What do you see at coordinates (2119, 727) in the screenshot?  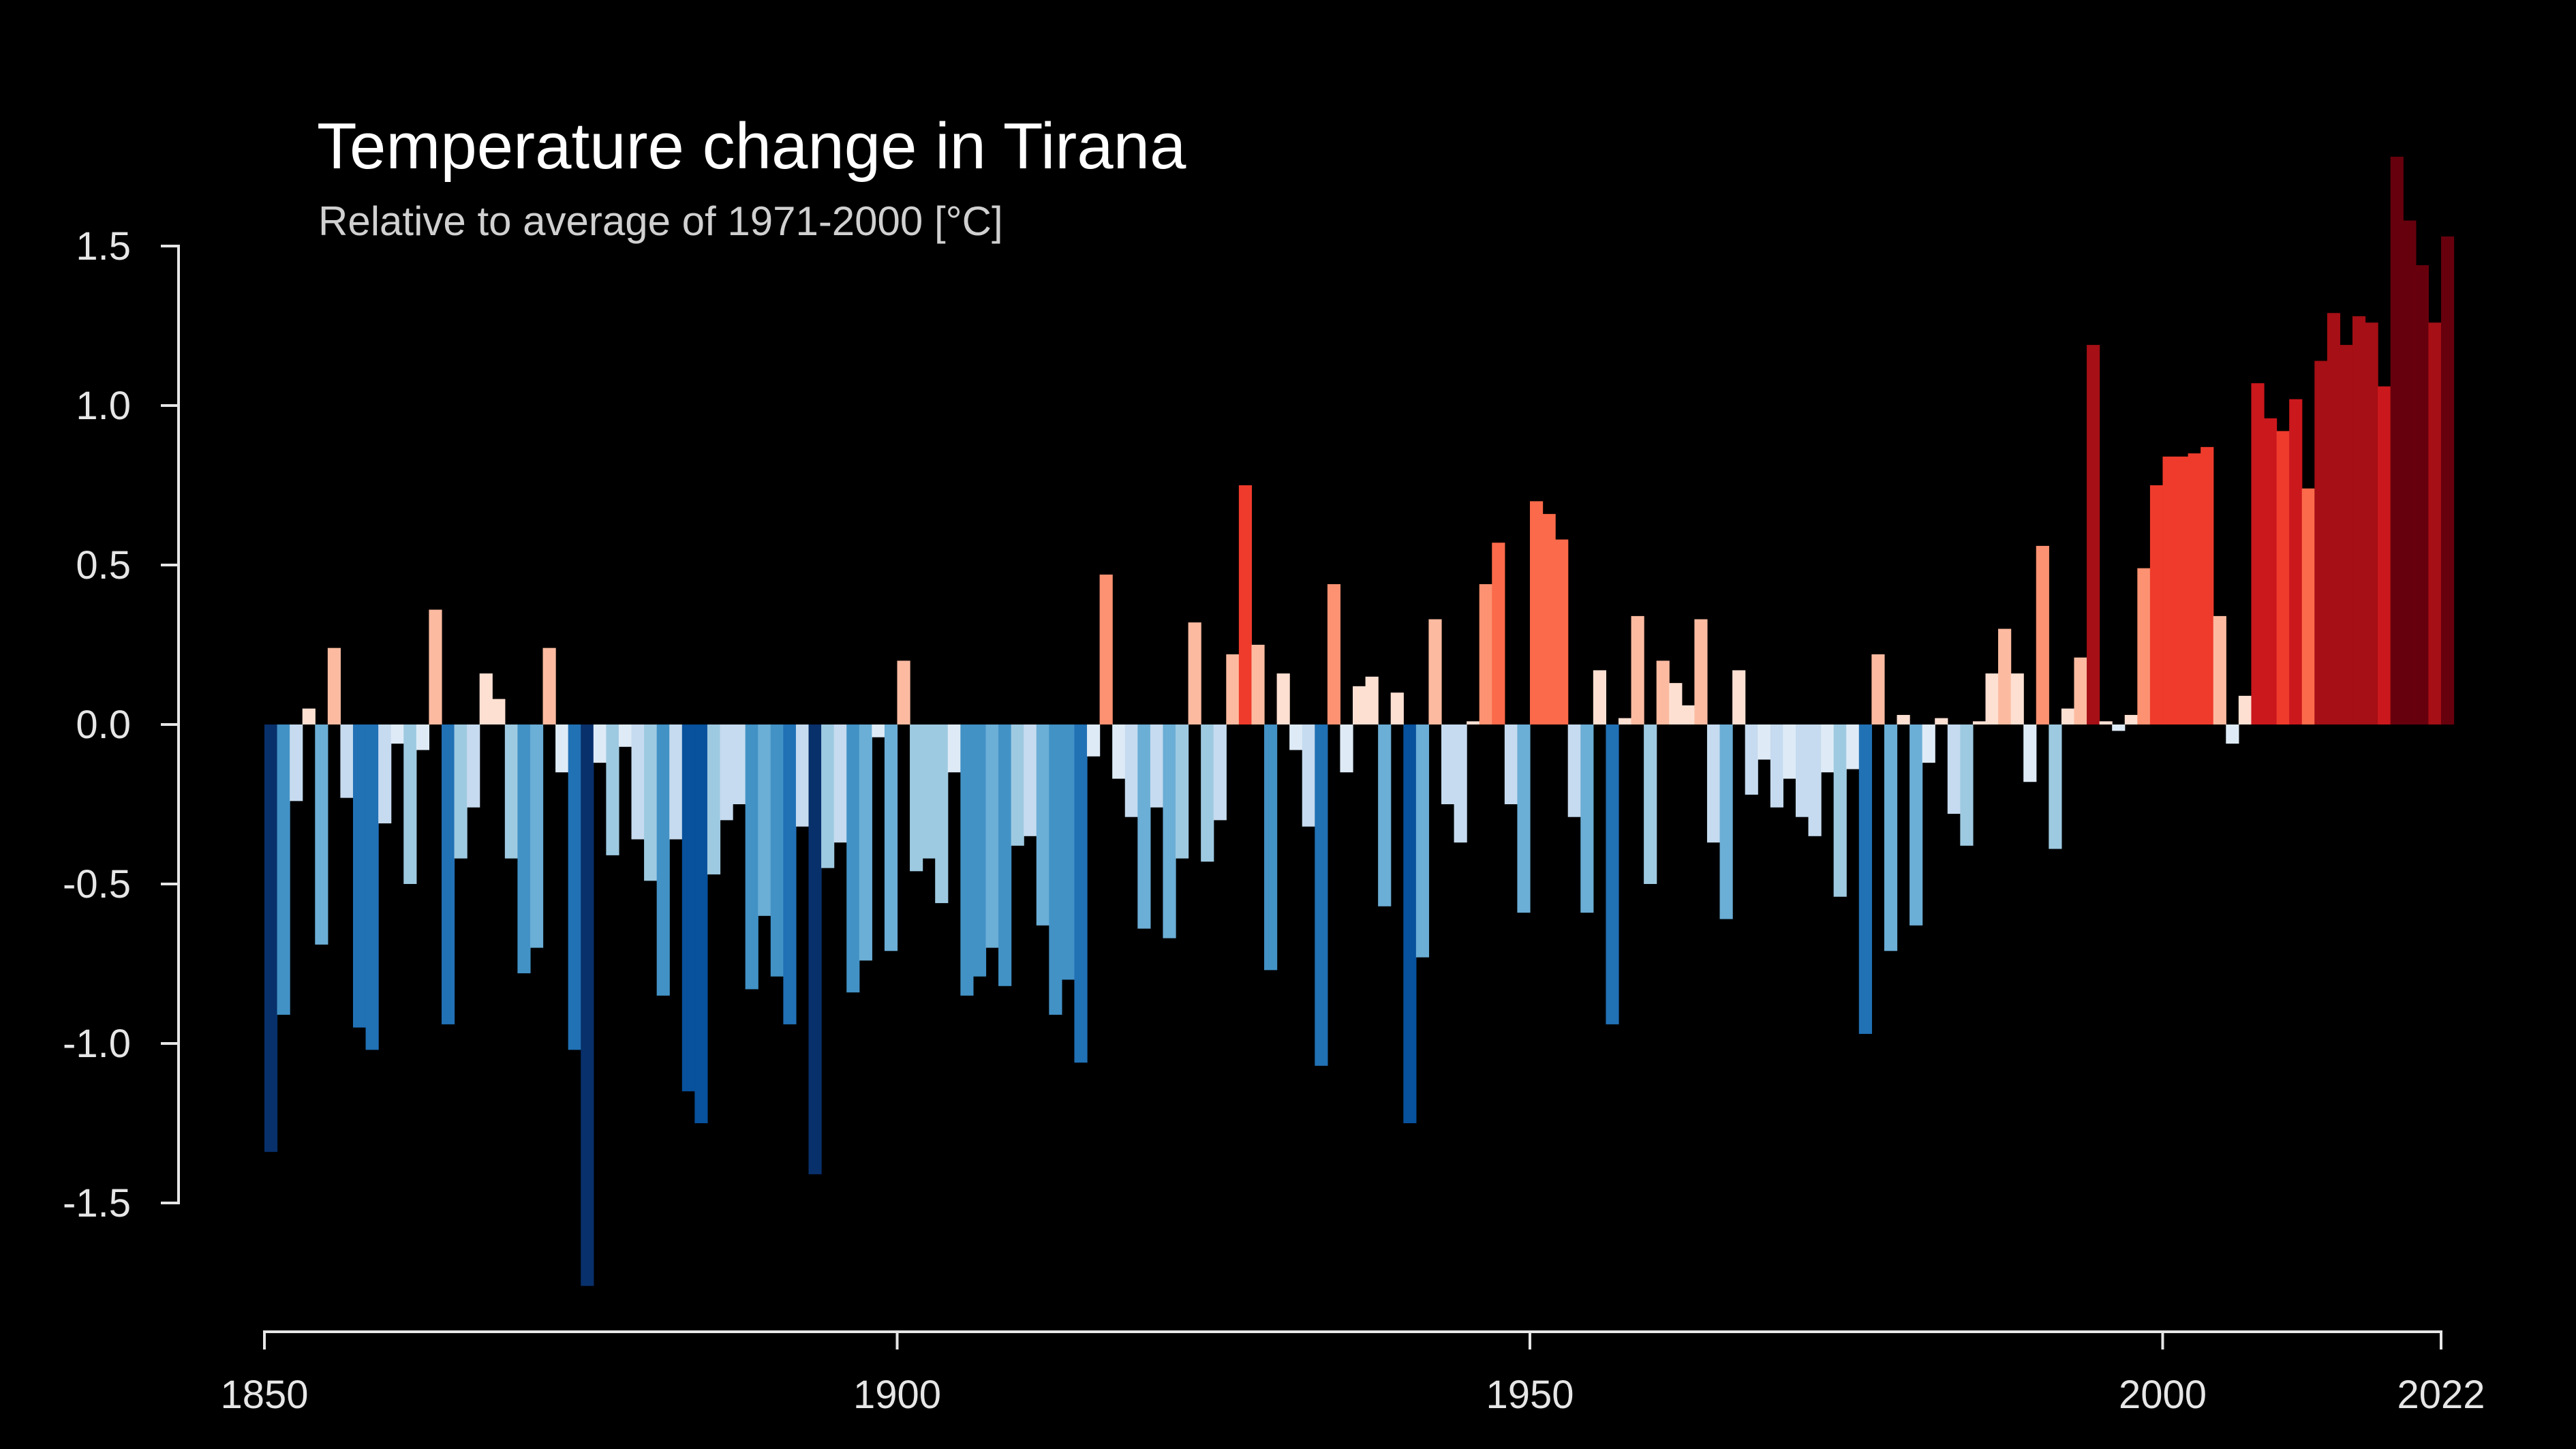 I see `bar-1996` at bounding box center [2119, 727].